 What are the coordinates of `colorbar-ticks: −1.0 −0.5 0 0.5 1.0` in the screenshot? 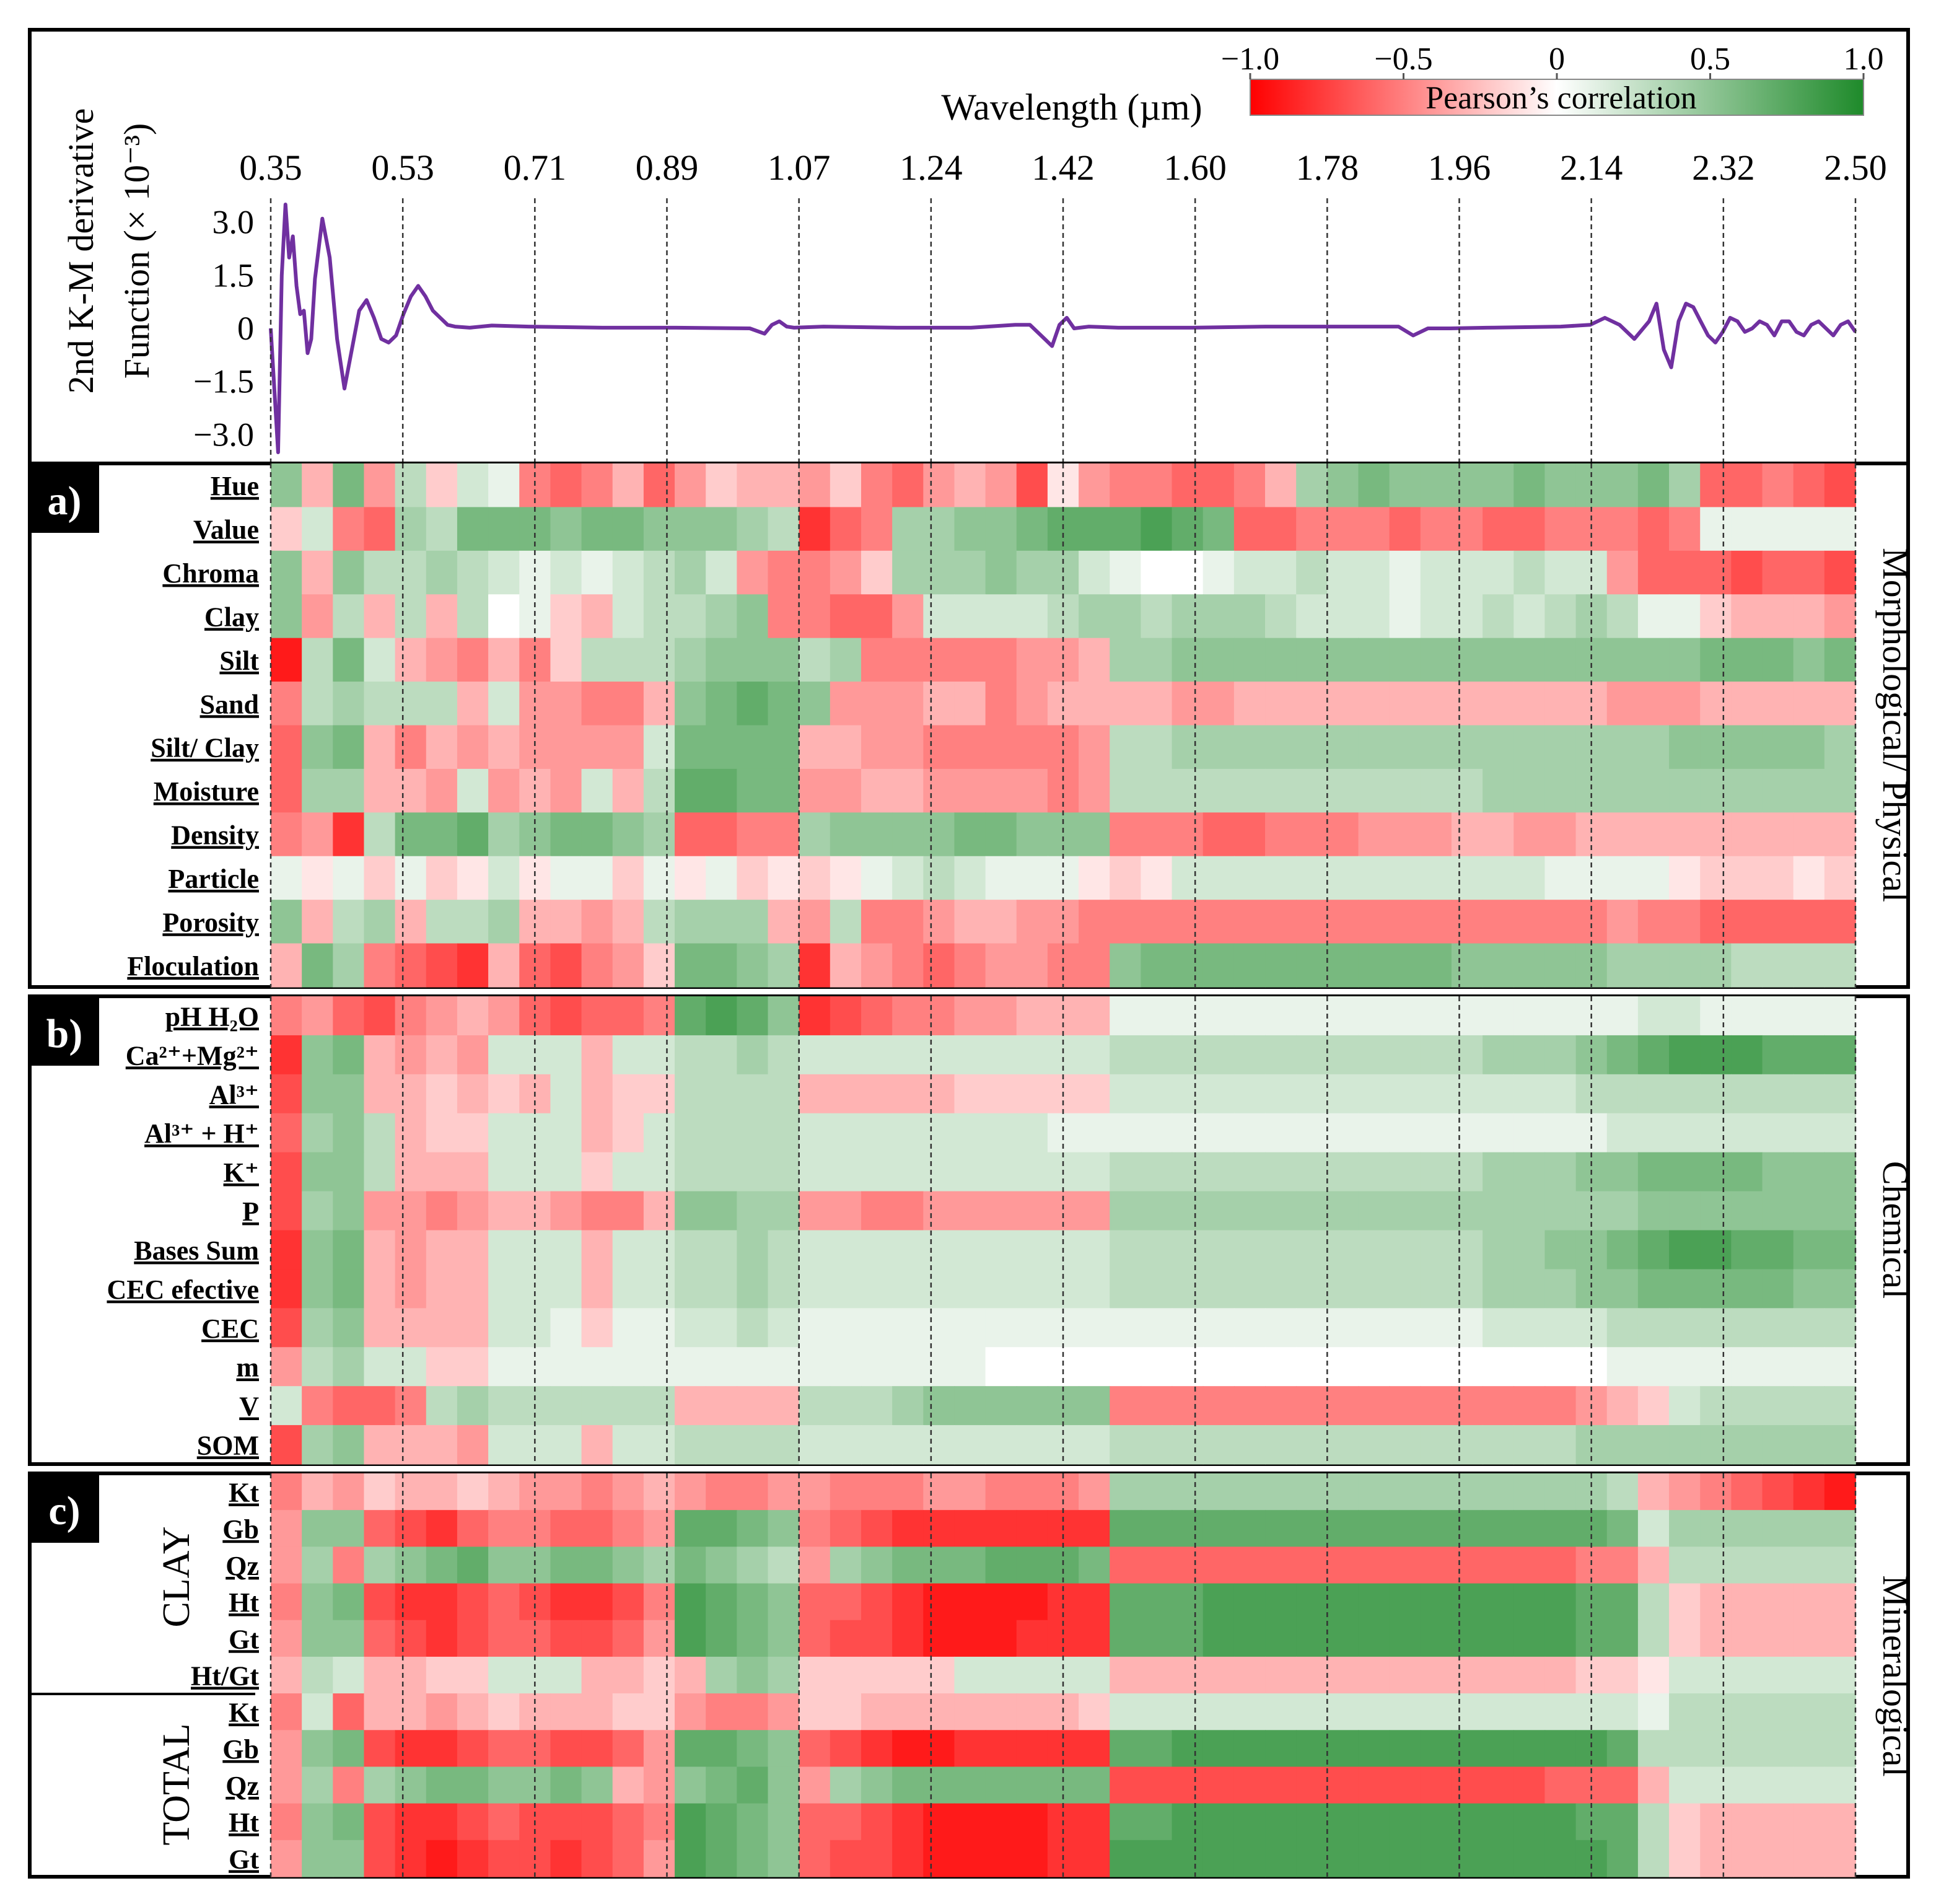 It's located at (1552, 60).